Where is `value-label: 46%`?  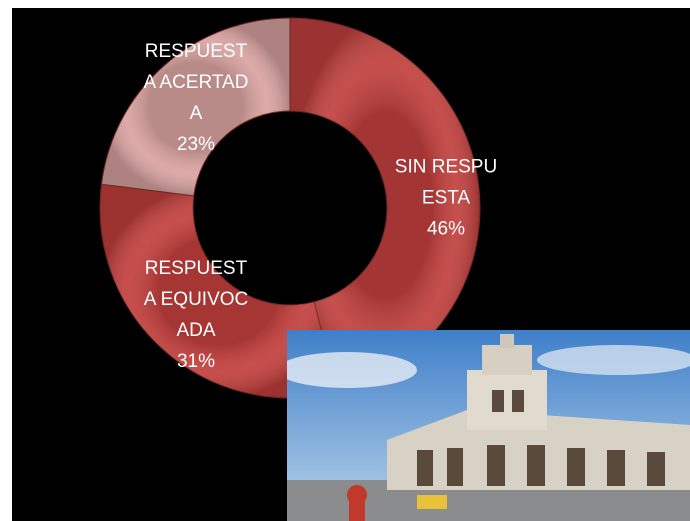
value-label: 46% is located at coordinates (446, 229).